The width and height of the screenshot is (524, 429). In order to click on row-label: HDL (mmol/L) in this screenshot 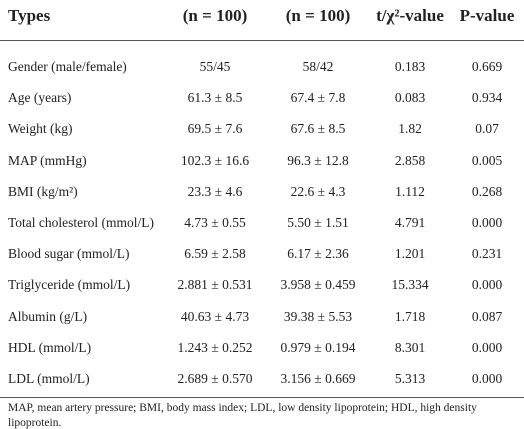, I will do `click(50, 347)`.